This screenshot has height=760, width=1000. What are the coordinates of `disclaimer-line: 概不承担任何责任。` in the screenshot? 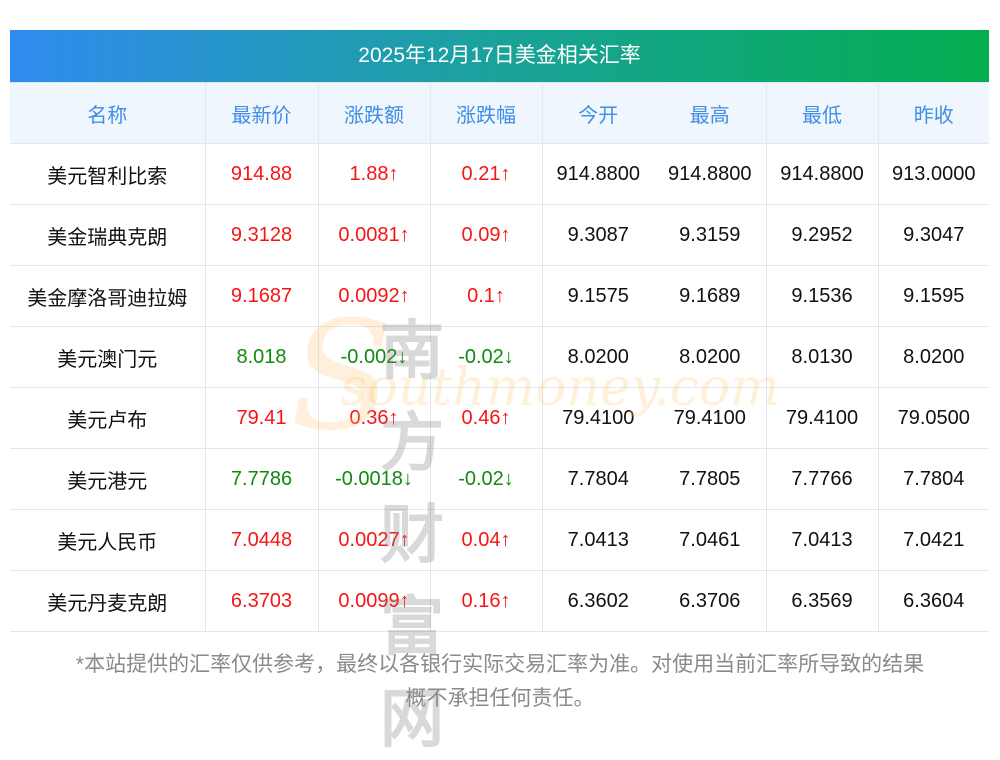 It's located at (500, 698).